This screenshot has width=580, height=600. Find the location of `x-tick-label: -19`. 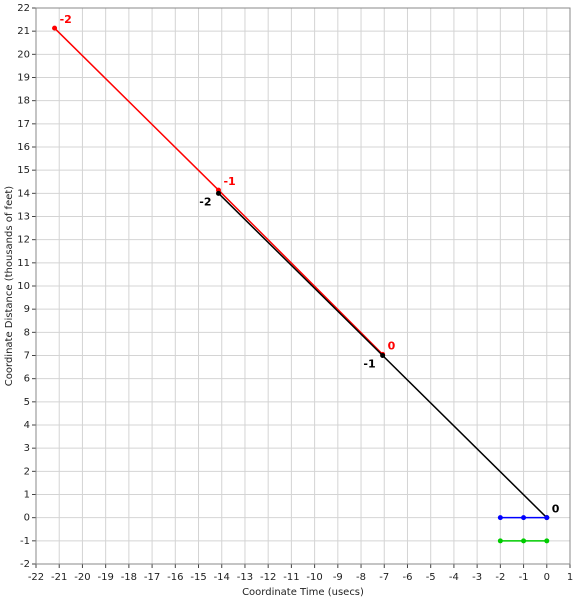

x-tick-label: -19 is located at coordinates (105, 577).